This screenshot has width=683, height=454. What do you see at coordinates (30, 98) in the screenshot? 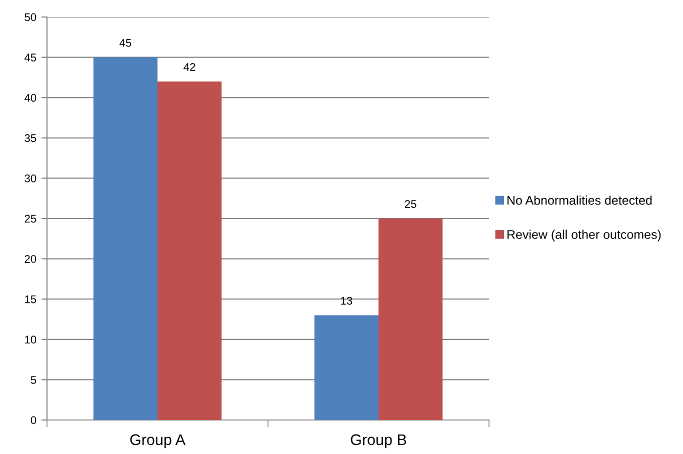
I see `y-tick-label: 40` at bounding box center [30, 98].